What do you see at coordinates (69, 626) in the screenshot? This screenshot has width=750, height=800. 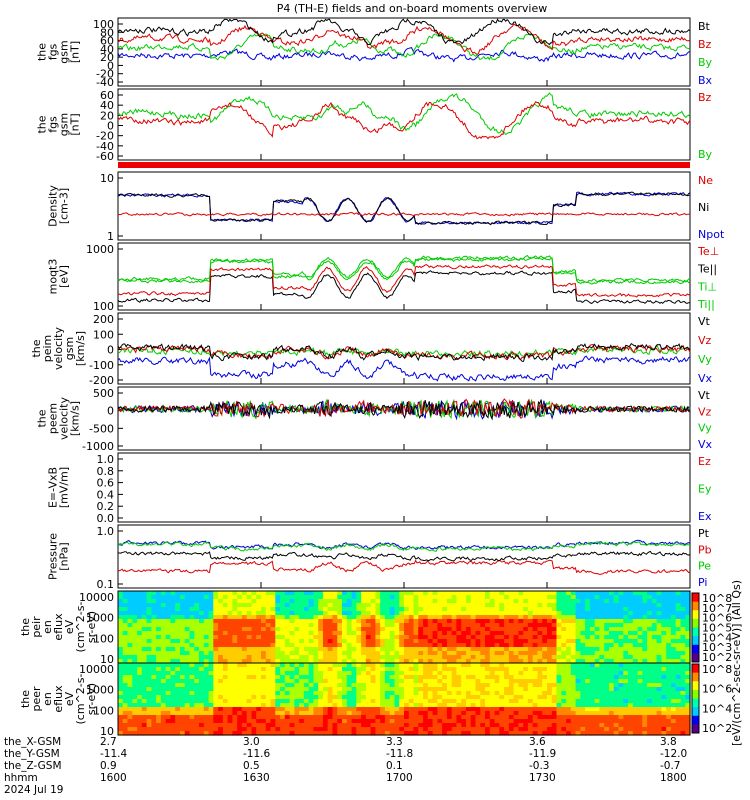 I see `y-axis-label-line: eV` at bounding box center [69, 626].